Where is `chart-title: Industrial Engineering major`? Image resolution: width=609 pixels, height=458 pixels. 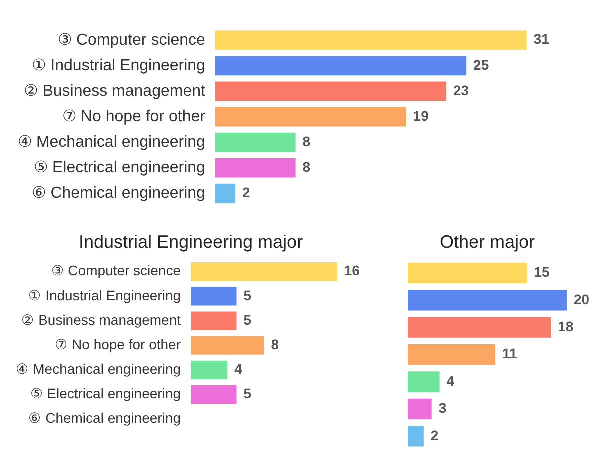
chart-title: Industrial Engineering major is located at coordinates (191, 242).